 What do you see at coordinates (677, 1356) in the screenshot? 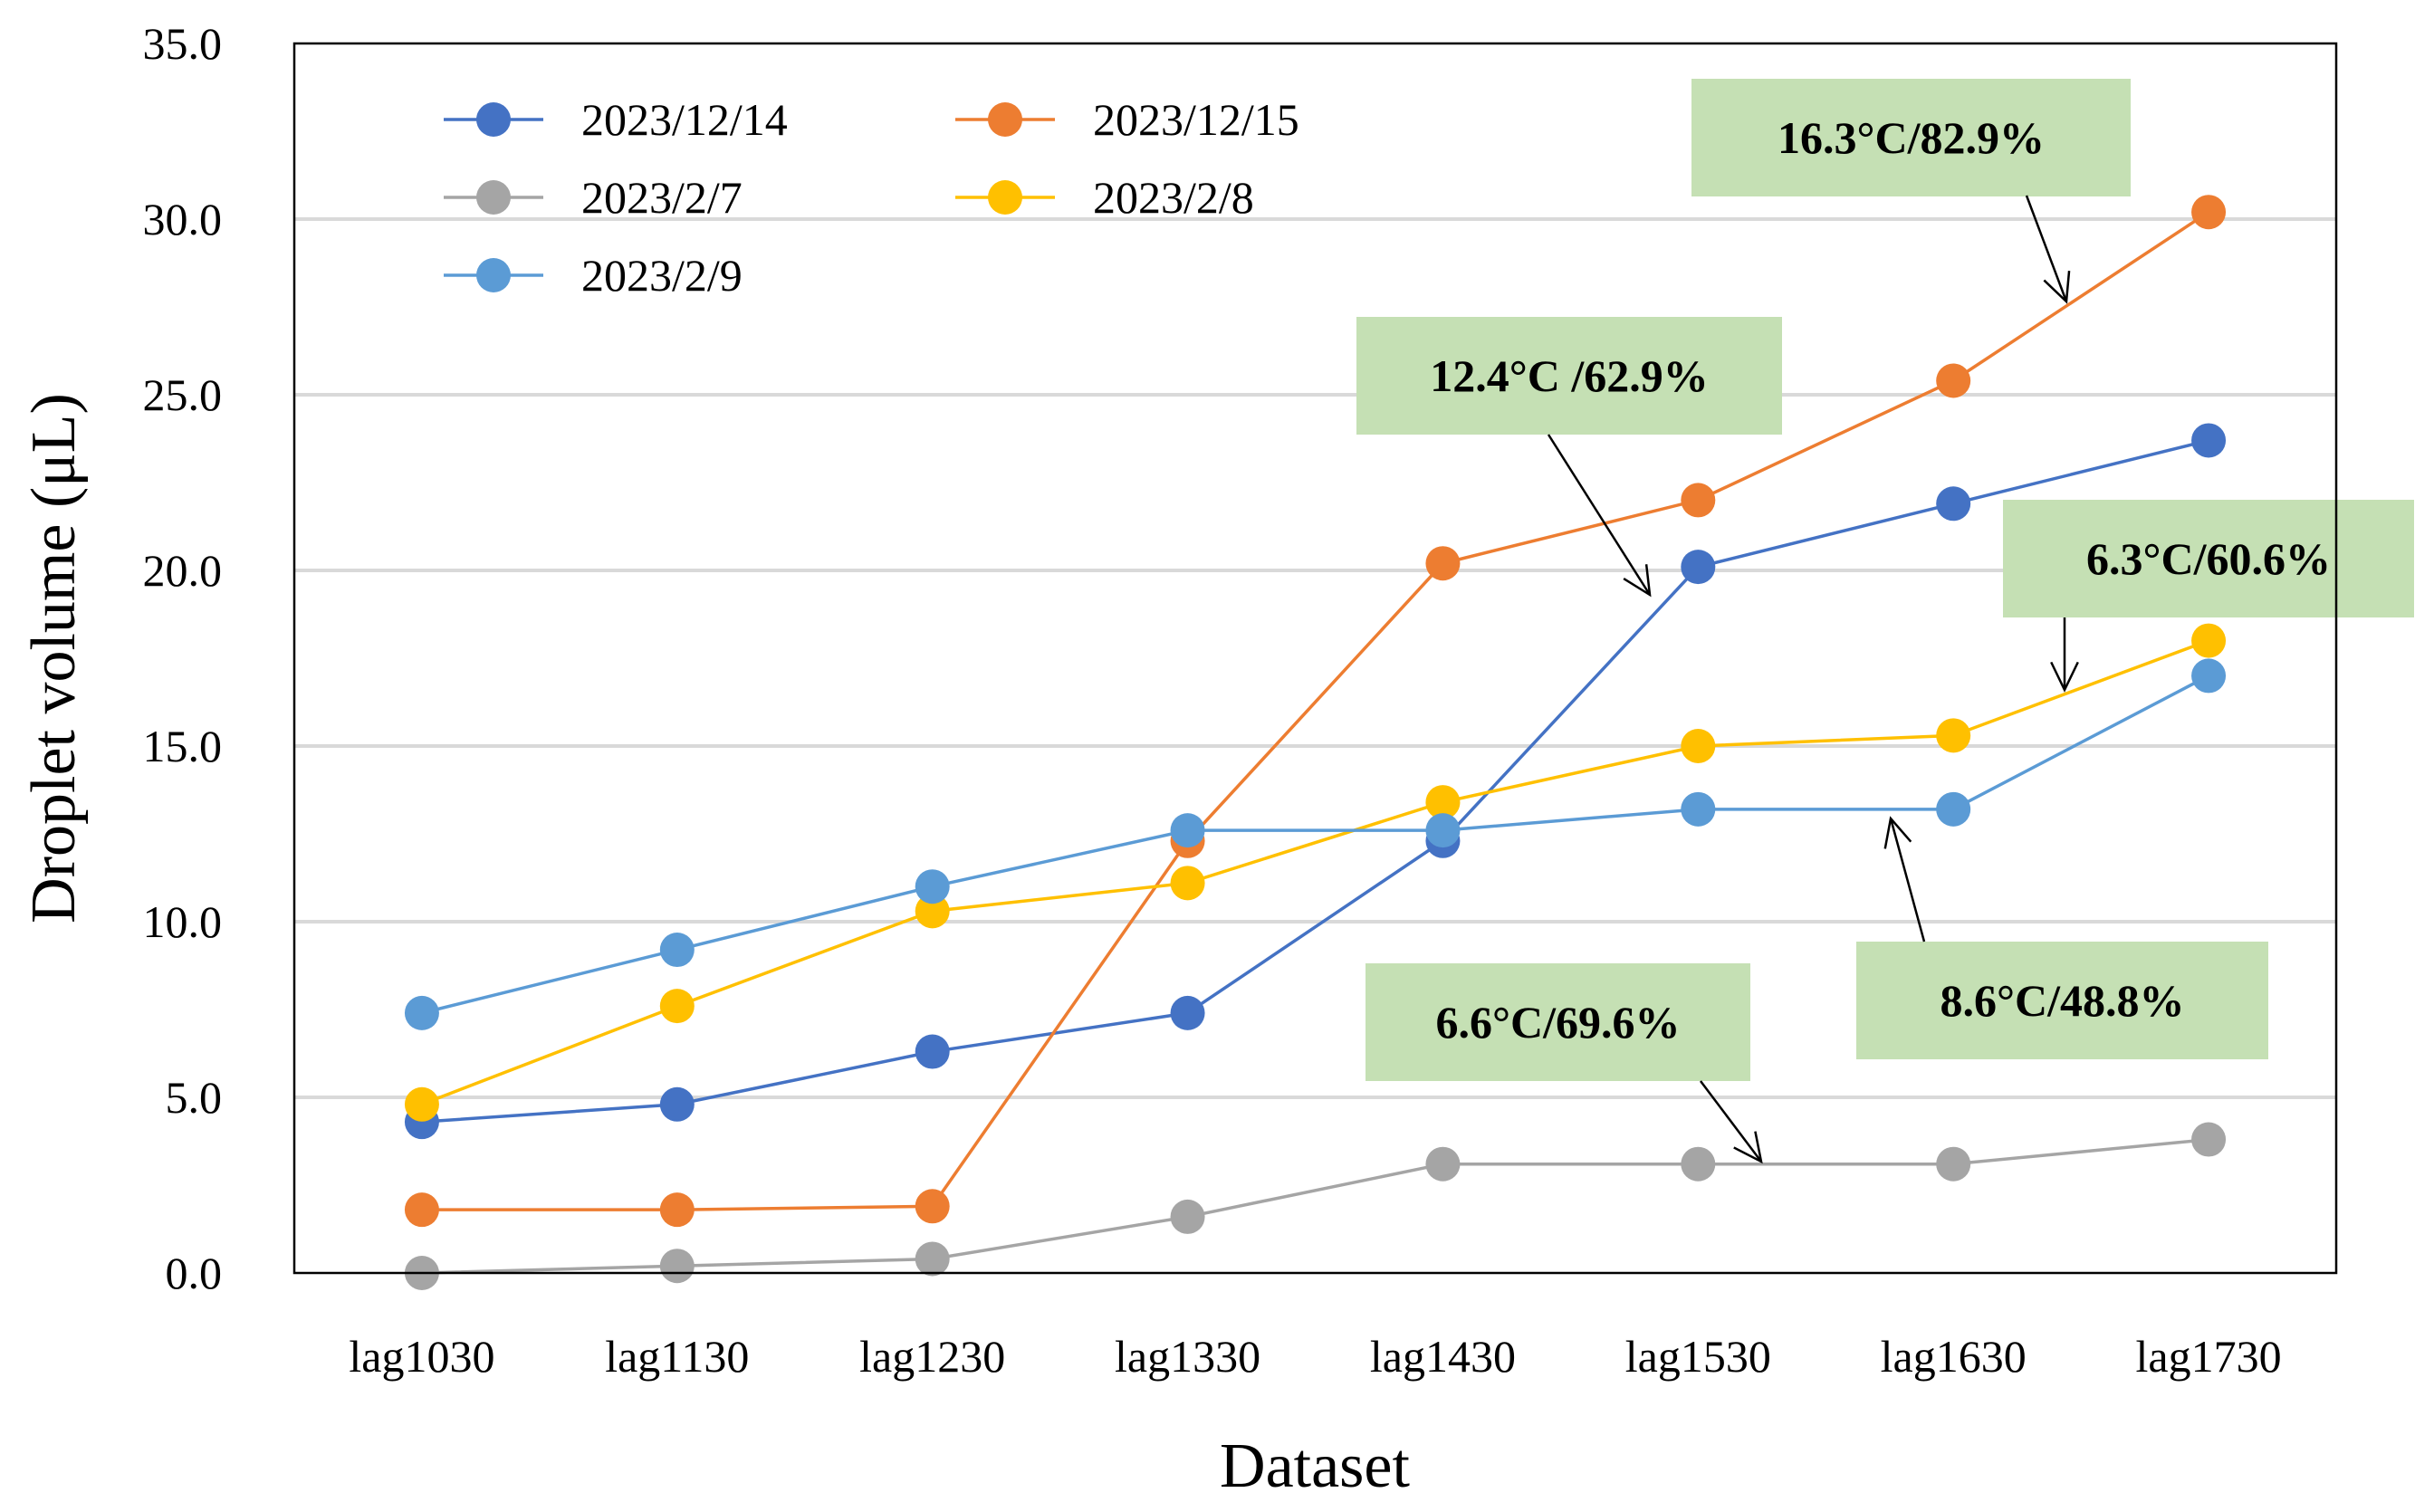
I see `x-tick-label: lag1130` at bounding box center [677, 1356].